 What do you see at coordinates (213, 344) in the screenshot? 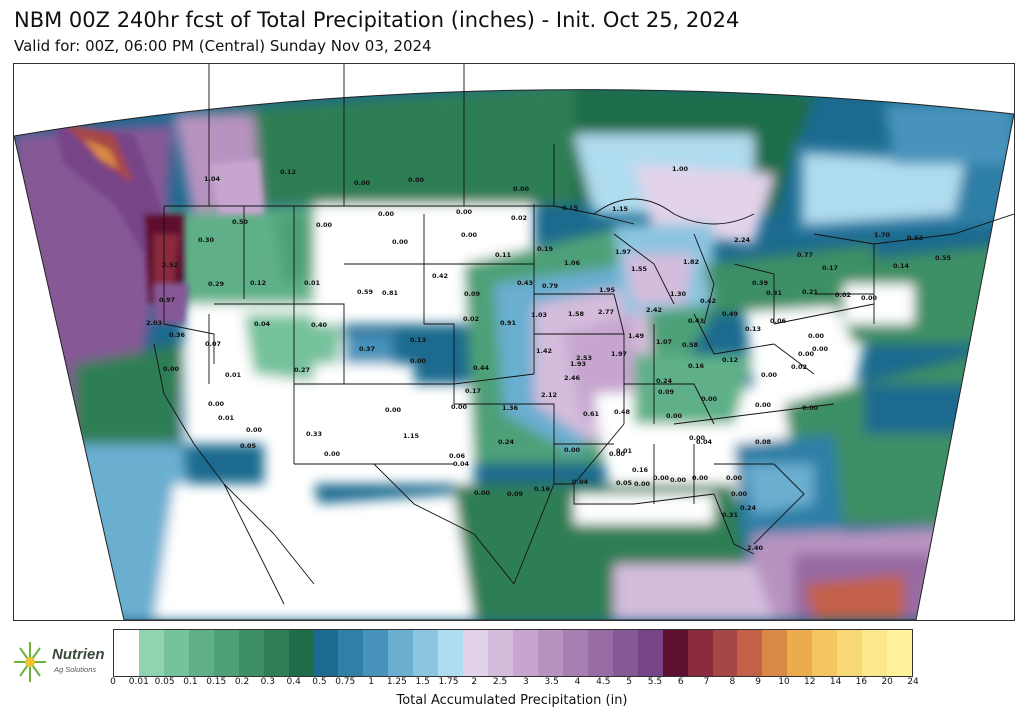
I see `precip-value-label: 0.07` at bounding box center [213, 344].